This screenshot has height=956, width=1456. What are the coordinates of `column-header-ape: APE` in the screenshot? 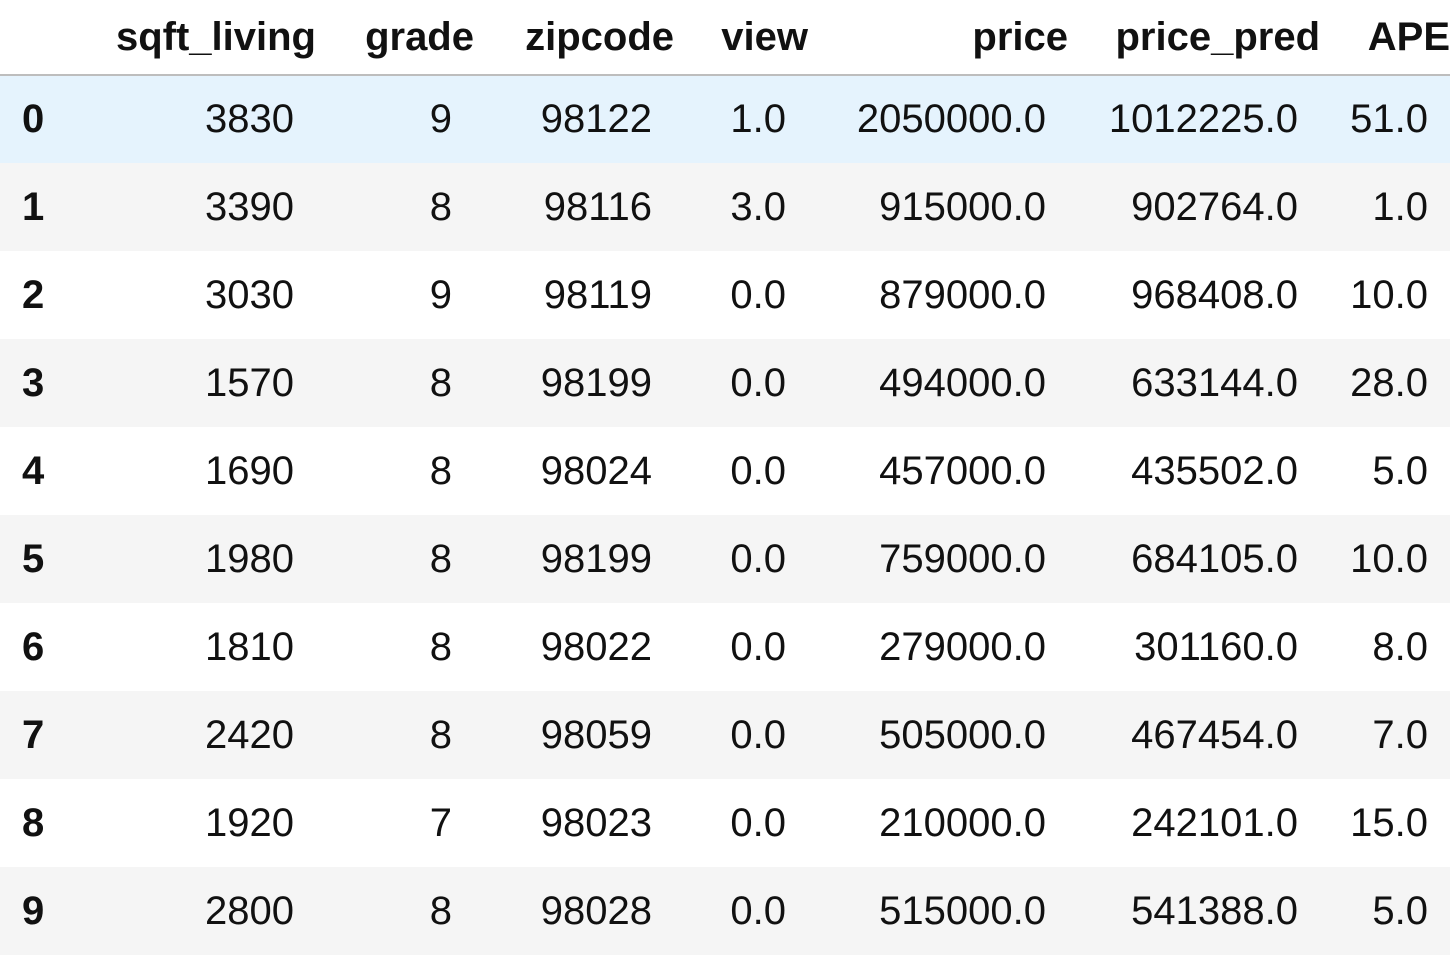 It's located at (1385, 38).